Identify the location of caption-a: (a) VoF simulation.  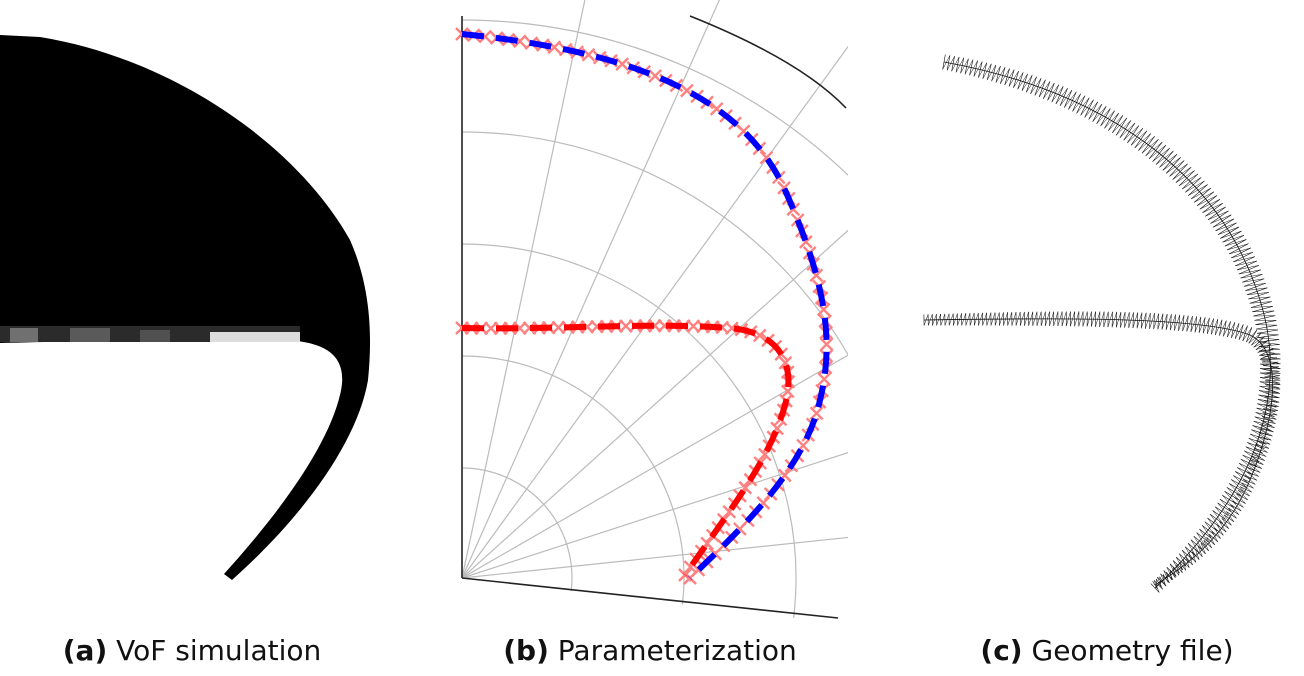
(192, 650).